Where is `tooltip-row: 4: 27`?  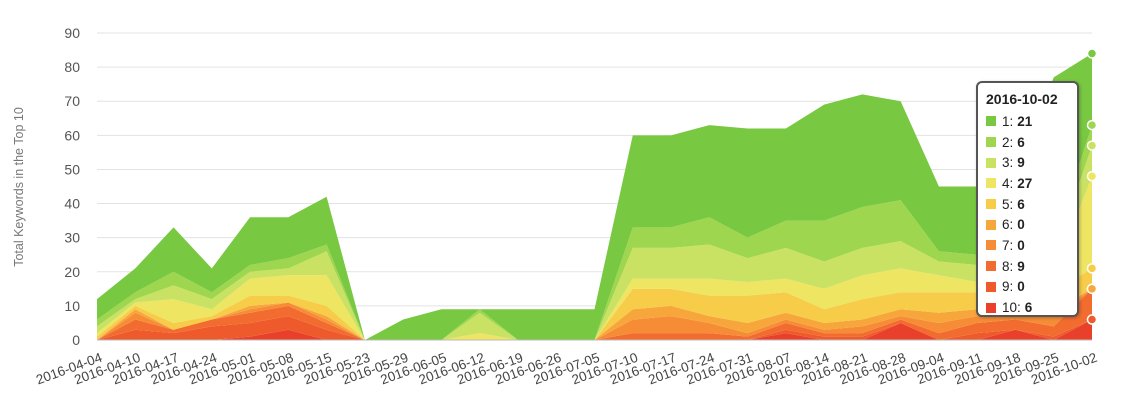 tooltip-row: 4: 27 is located at coordinates (1027, 183).